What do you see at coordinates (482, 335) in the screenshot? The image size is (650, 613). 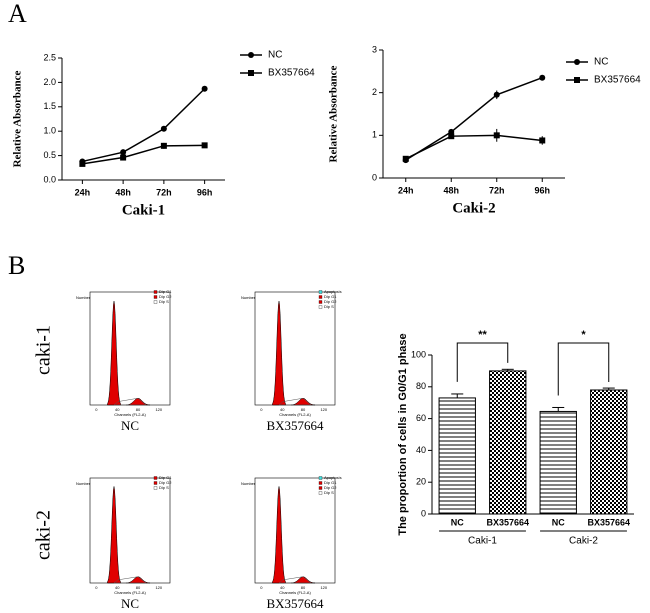 I see `significance-label: **` at bounding box center [482, 335].